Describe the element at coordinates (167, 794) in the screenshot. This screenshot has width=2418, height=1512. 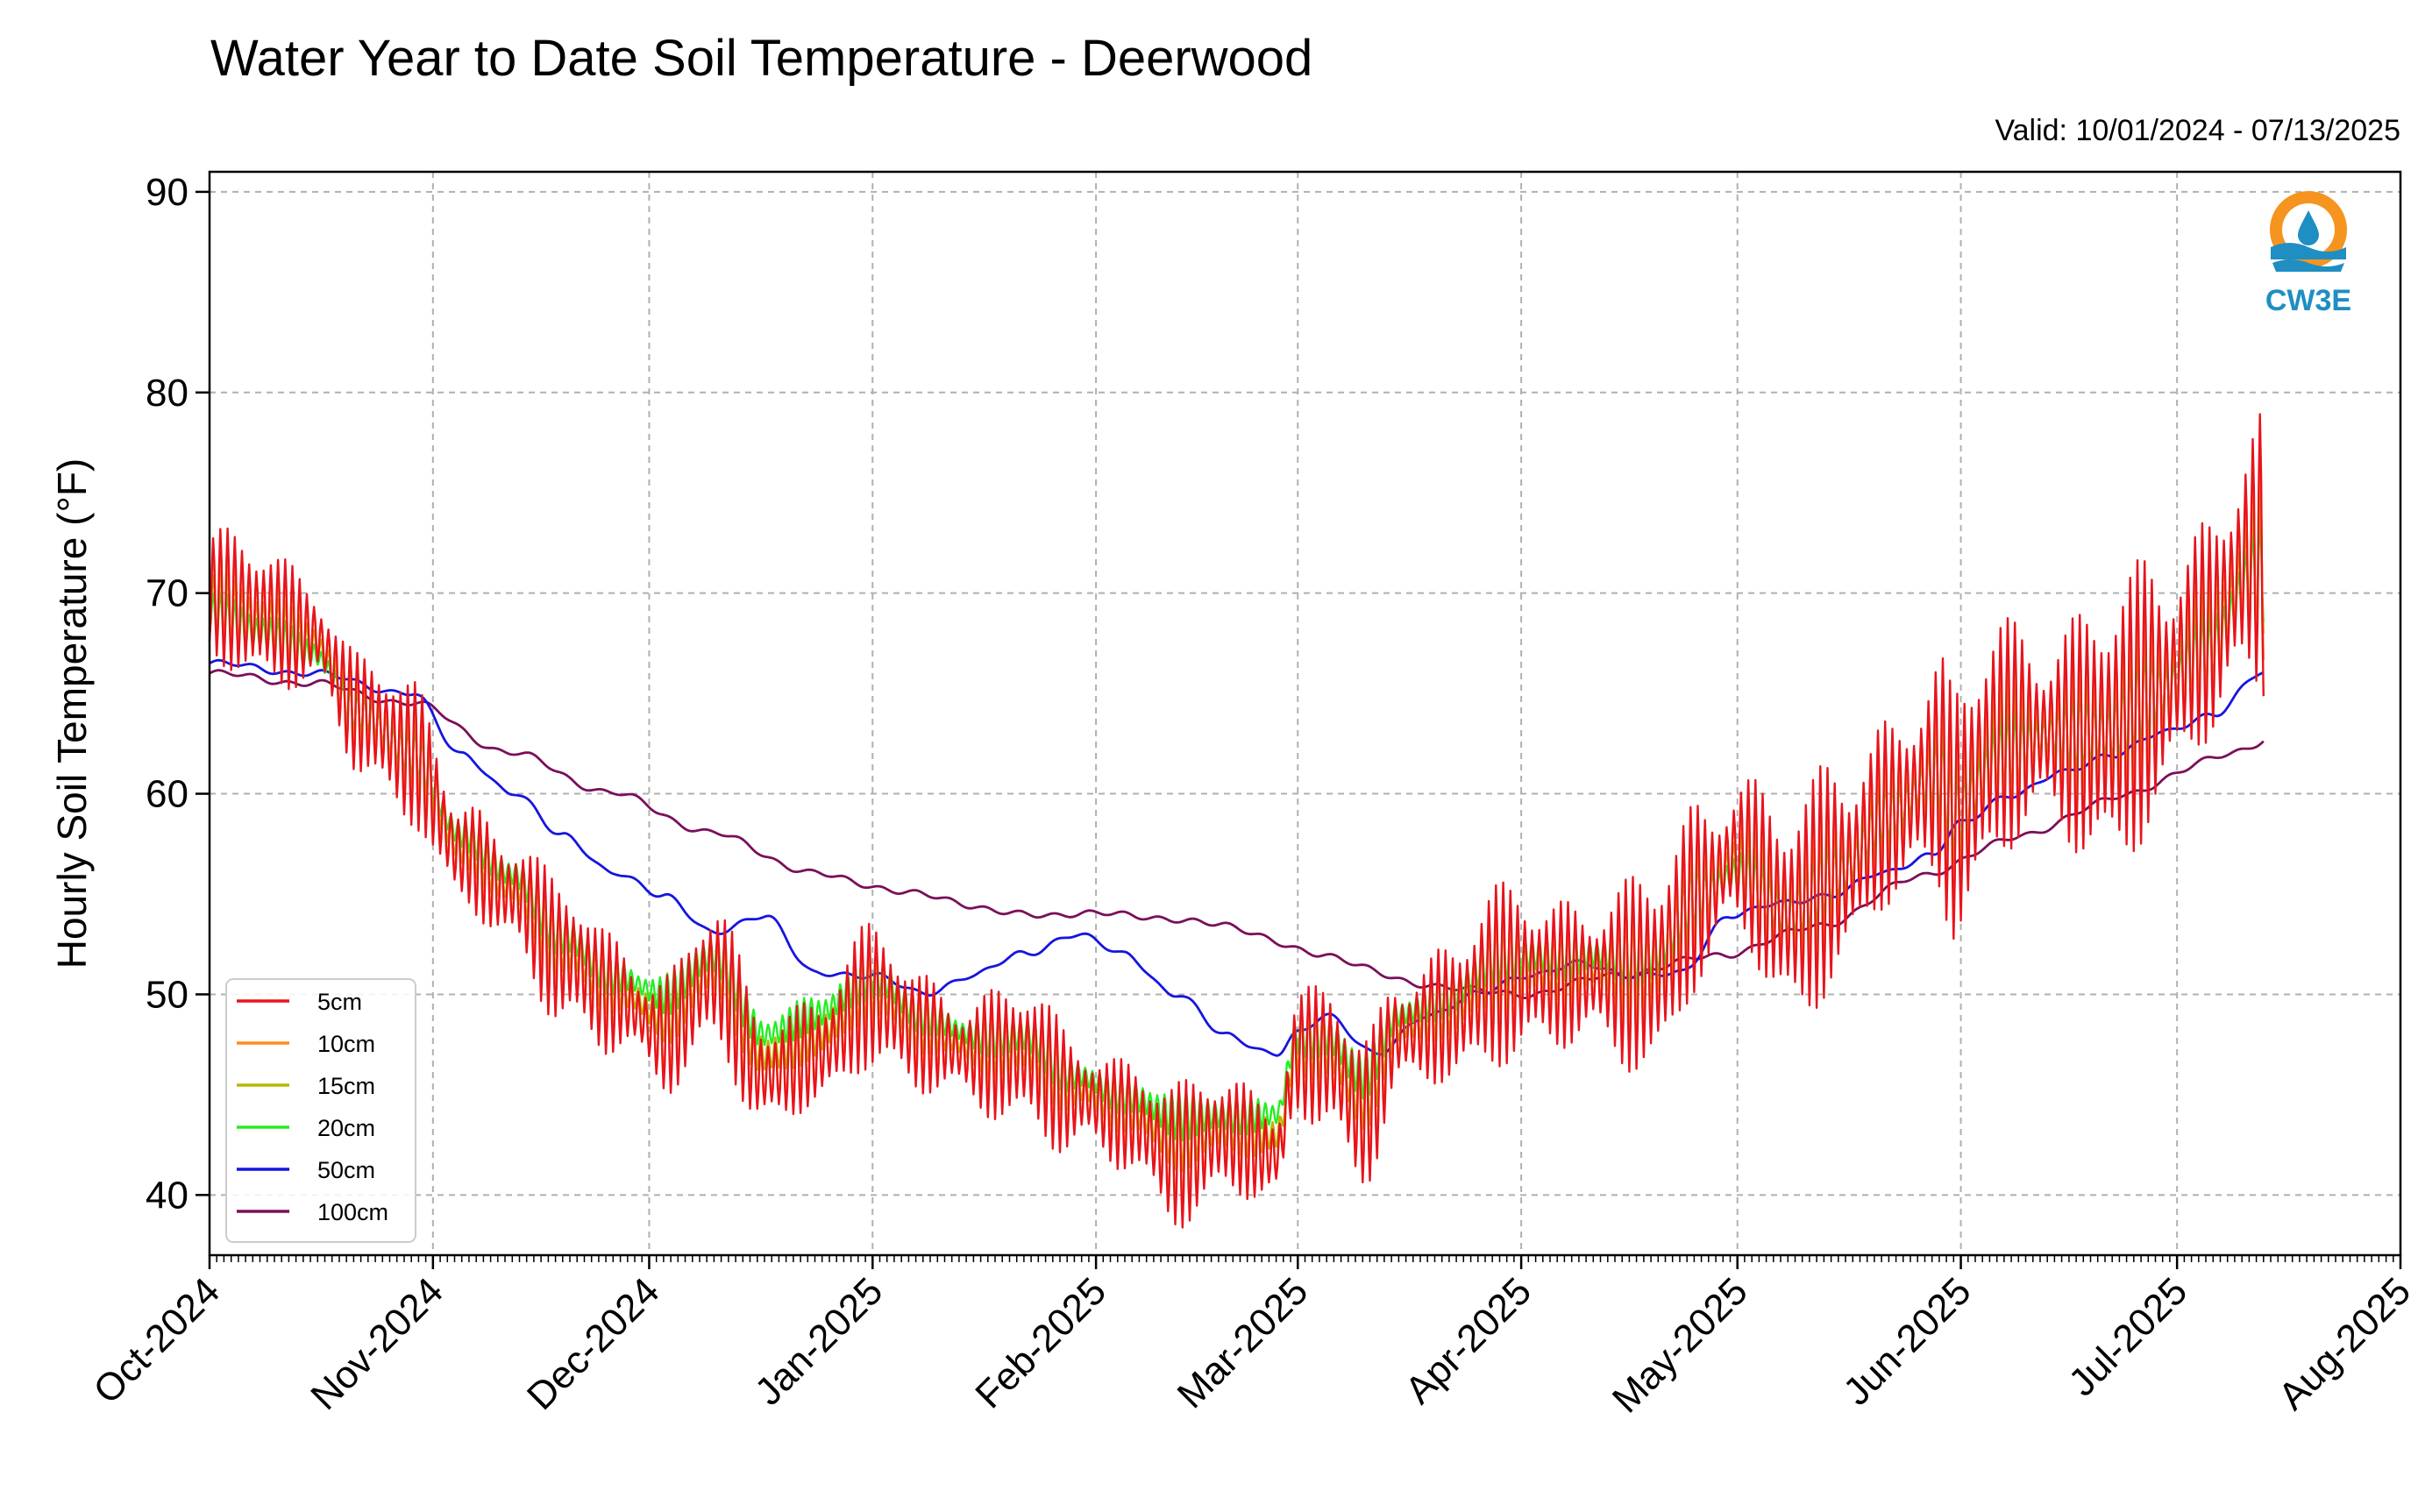
I see `y-tick-label: 60` at that location.